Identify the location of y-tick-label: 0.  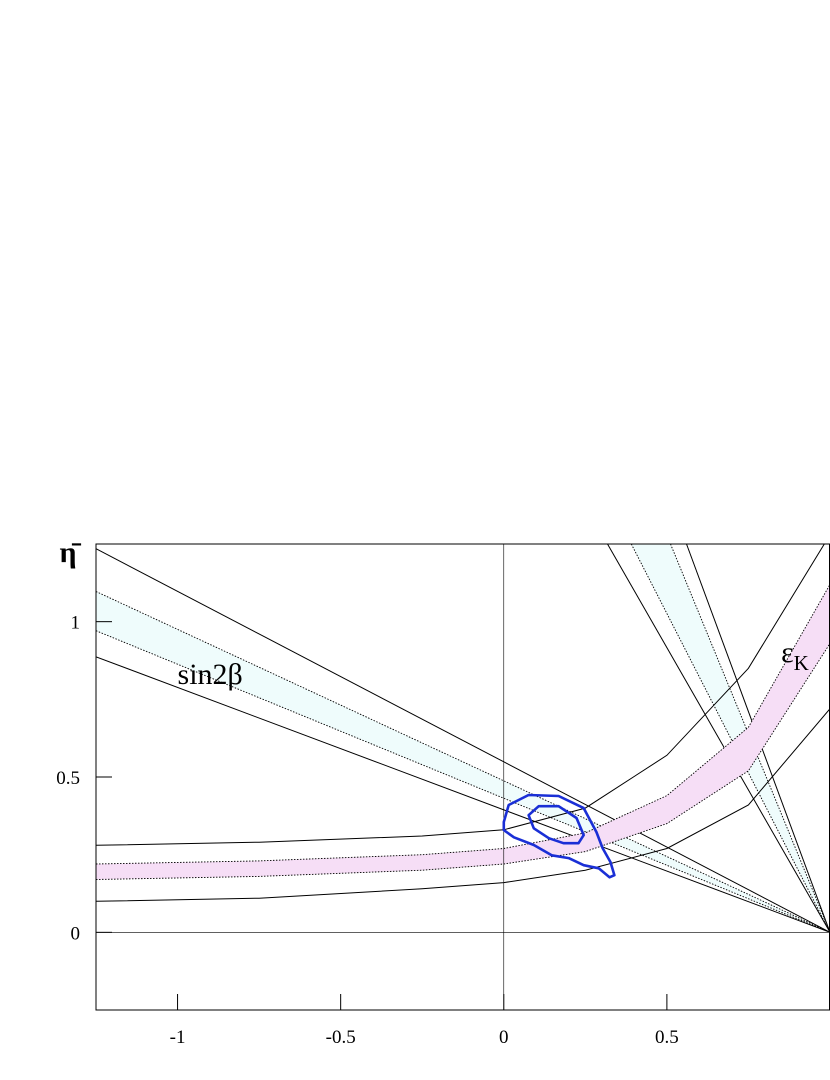
(76, 933).